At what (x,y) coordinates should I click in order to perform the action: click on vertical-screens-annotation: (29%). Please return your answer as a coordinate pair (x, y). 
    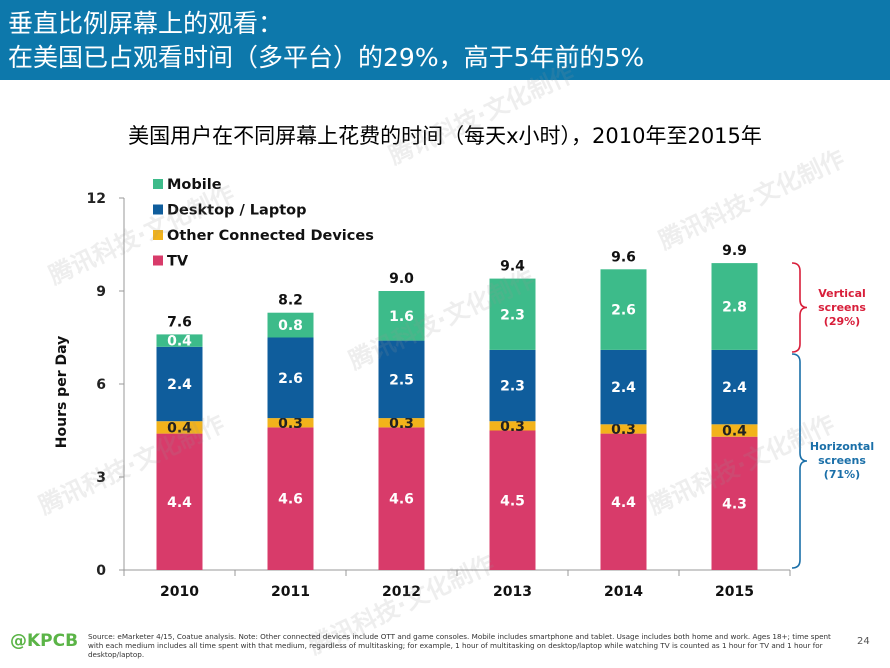
    Looking at the image, I should click on (842, 321).